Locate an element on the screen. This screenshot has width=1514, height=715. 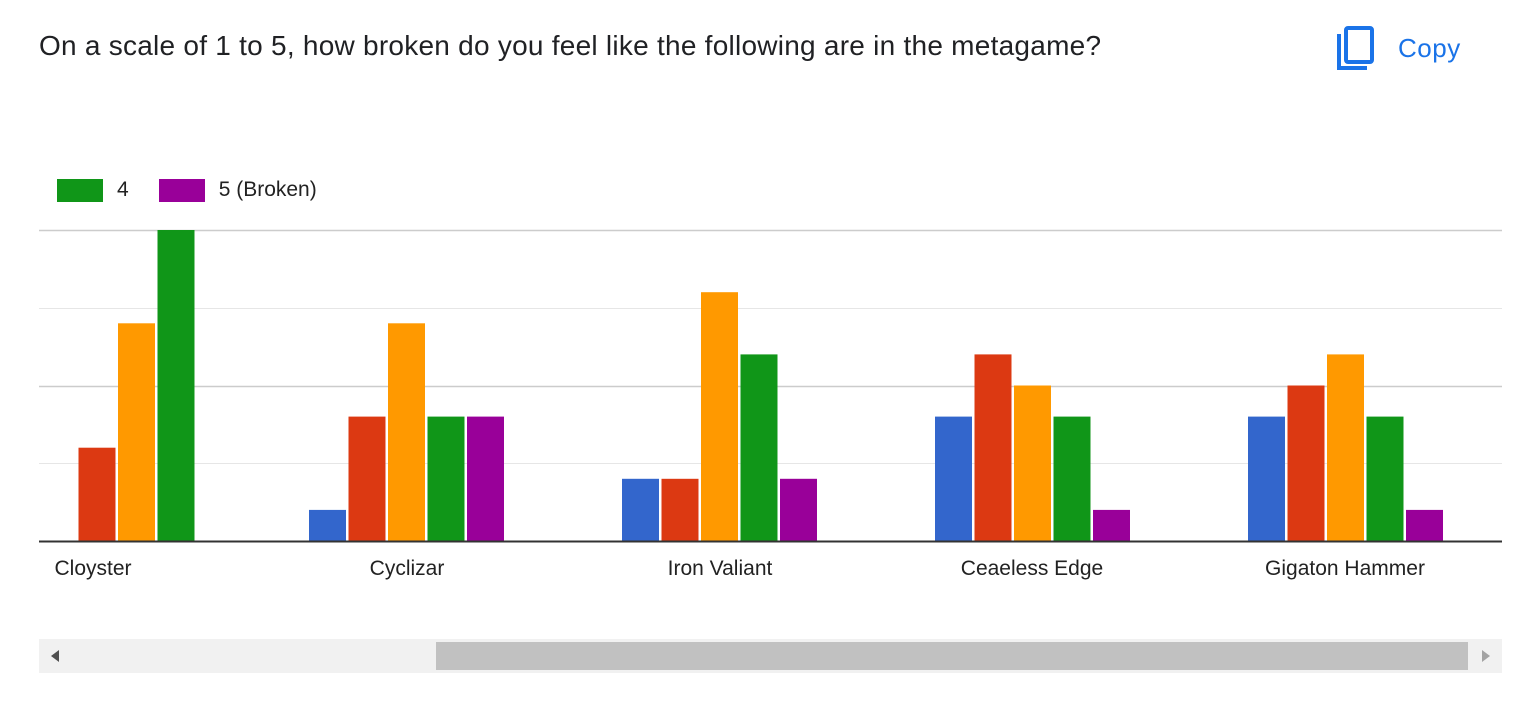
x-tick-label: Cyclizar is located at coordinates (407, 568).